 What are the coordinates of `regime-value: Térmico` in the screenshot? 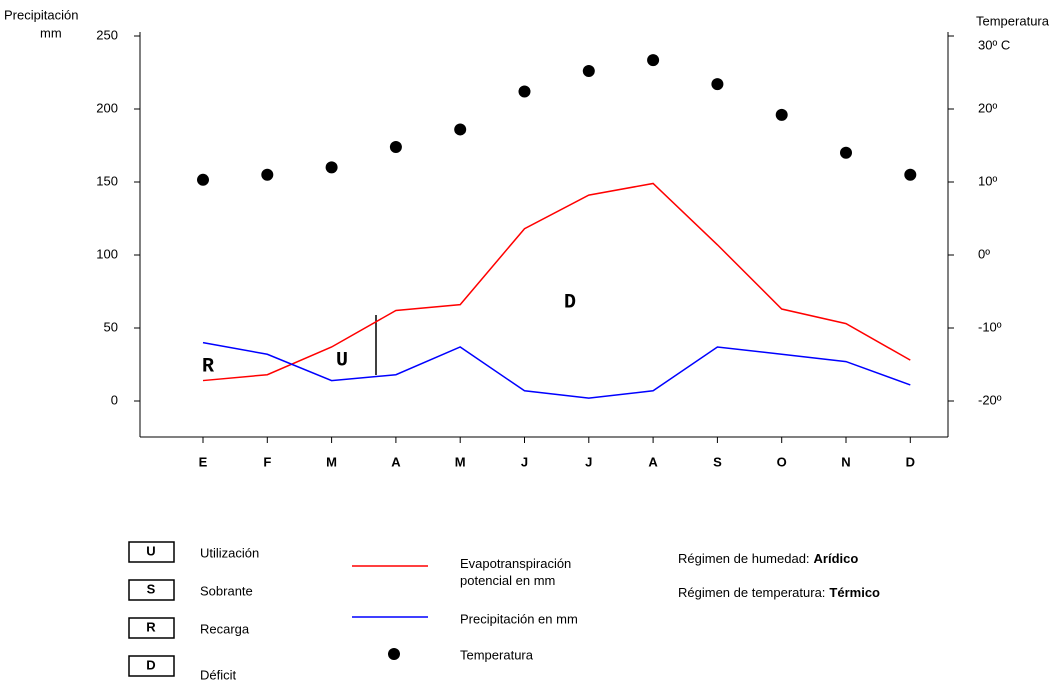 It's located at (854, 592).